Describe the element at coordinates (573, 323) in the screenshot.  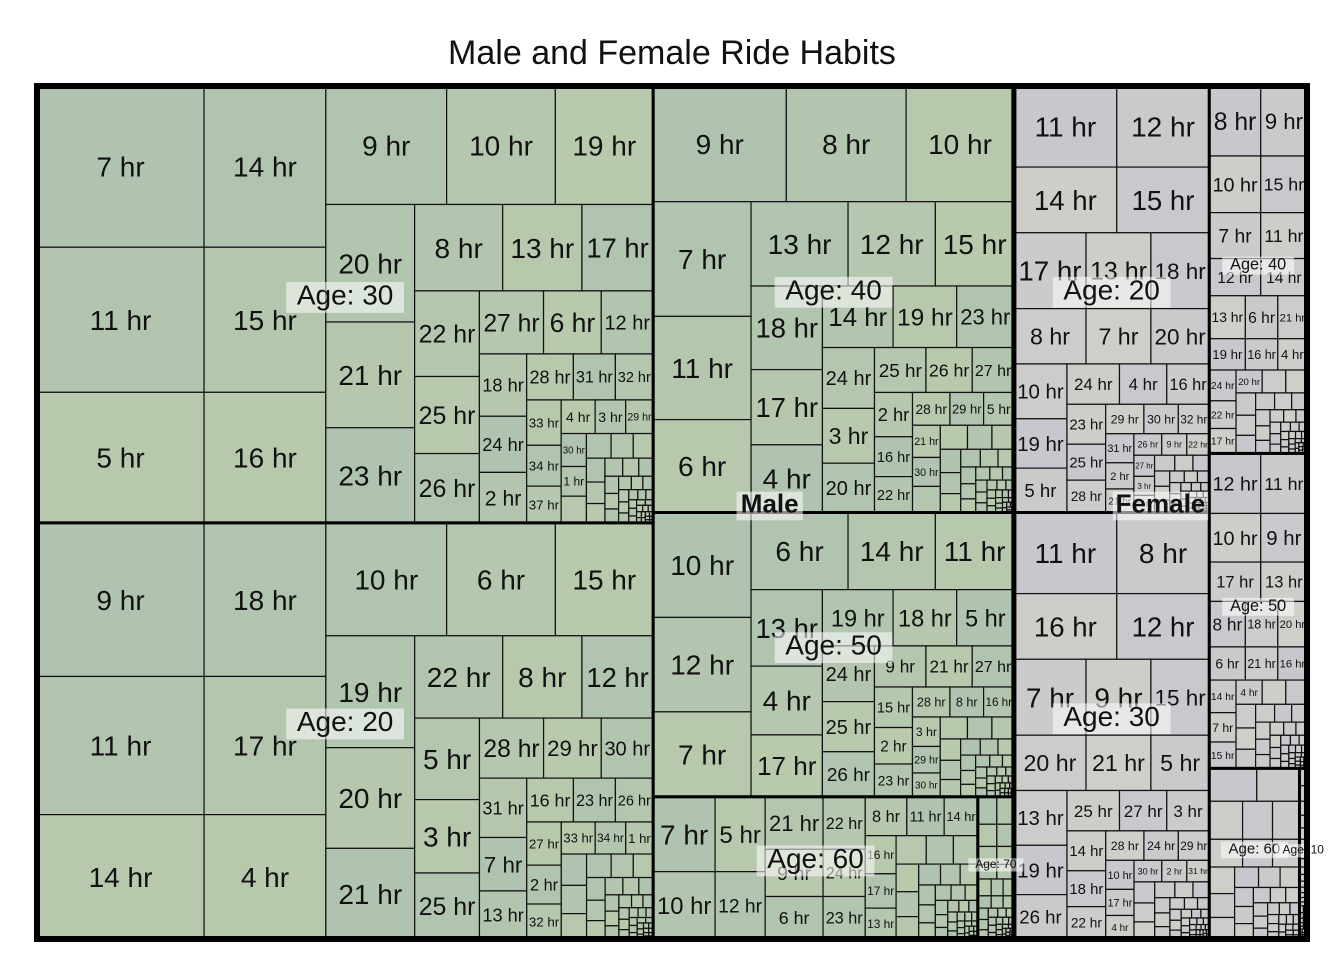
I see `hour-label: 6 hr` at that location.